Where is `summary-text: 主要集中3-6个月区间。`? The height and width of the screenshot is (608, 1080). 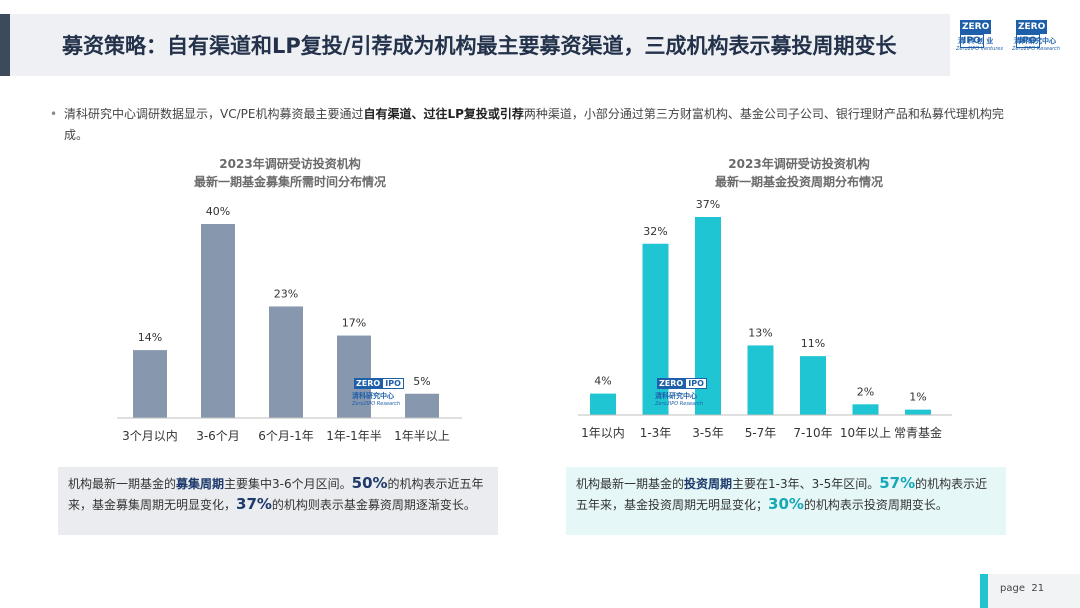 summary-text: 主要集中3-6个月区间。 is located at coordinates (288, 484).